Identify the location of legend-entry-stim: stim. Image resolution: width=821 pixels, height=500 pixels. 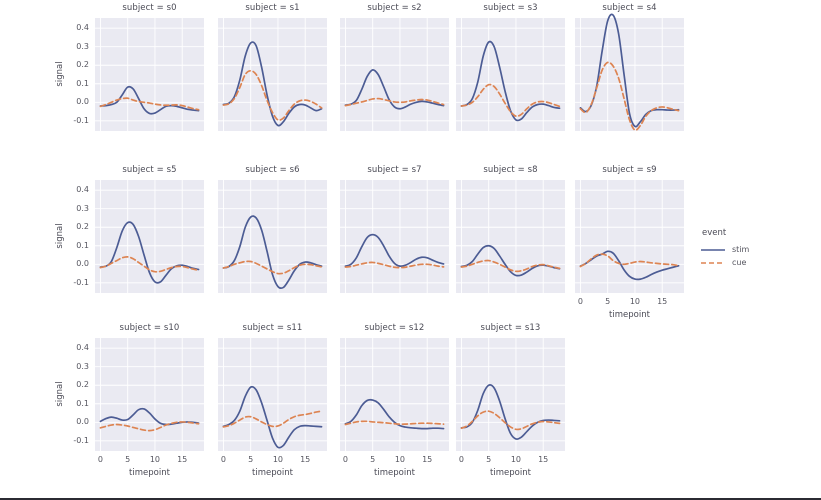
(755, 249).